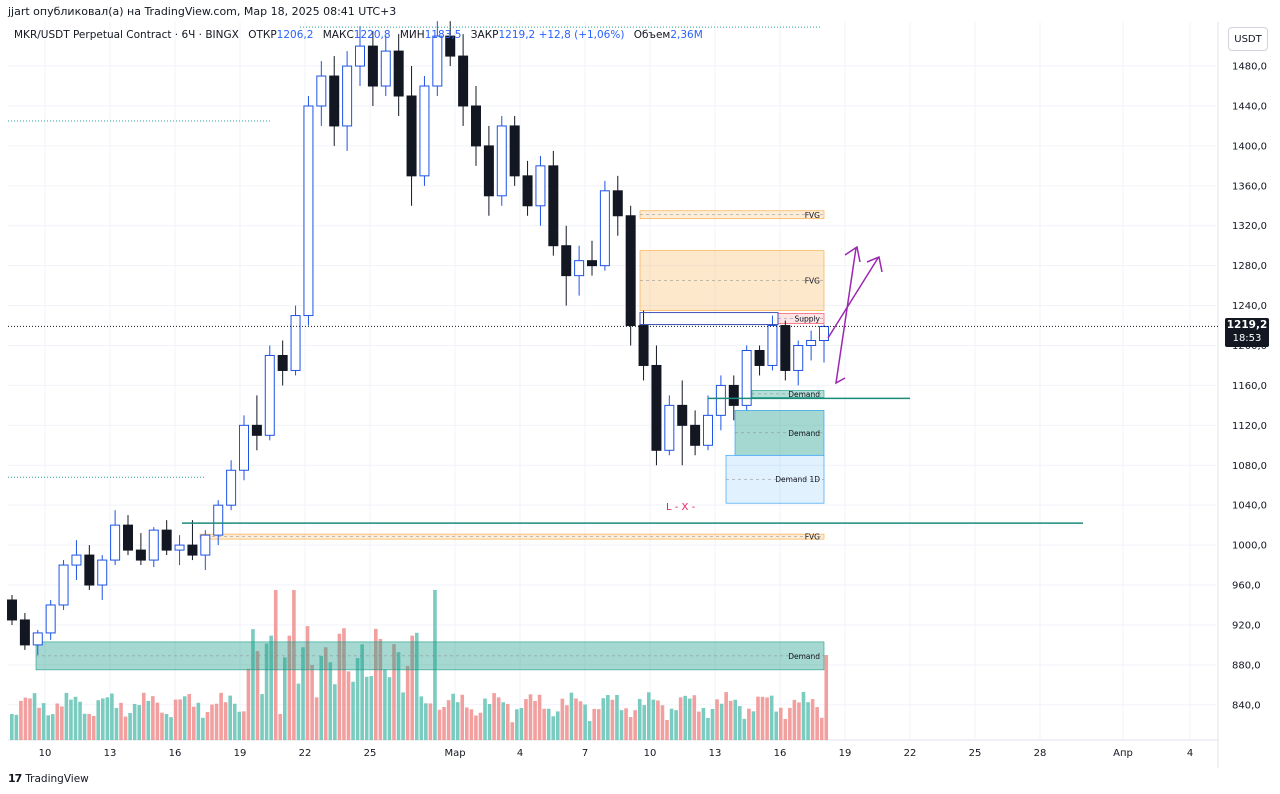 The image size is (1280, 794). Describe the element at coordinates (1247, 338) in the screenshot. I see `bar-countdown: 18:53` at that location.